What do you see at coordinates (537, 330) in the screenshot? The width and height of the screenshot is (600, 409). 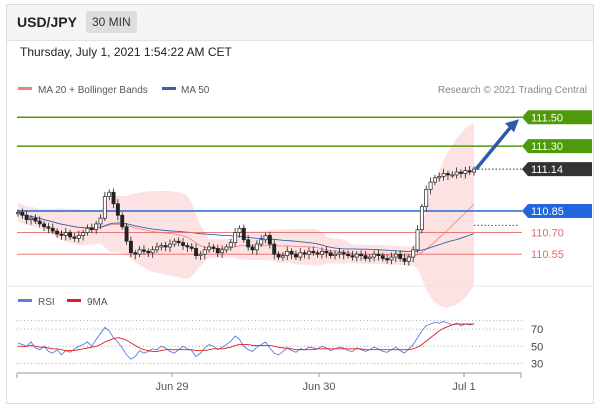 I see `rsi-tick-label-70: 70` at bounding box center [537, 330].